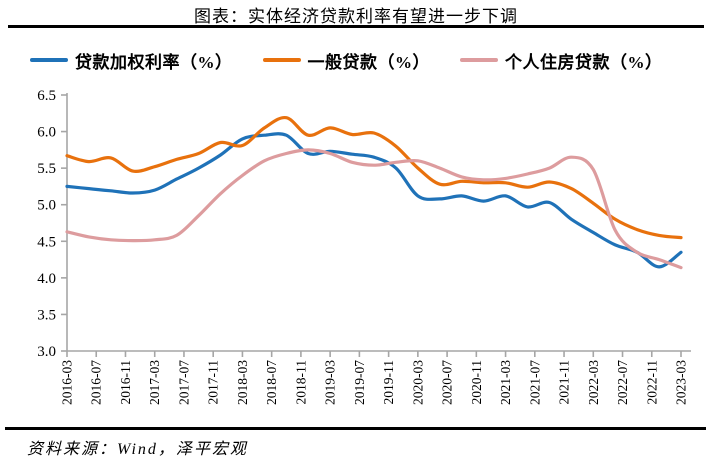 The width and height of the screenshot is (712, 465). What do you see at coordinates (388, 382) in the screenshot?
I see `x-tick-label: 2019-11` at bounding box center [388, 382].